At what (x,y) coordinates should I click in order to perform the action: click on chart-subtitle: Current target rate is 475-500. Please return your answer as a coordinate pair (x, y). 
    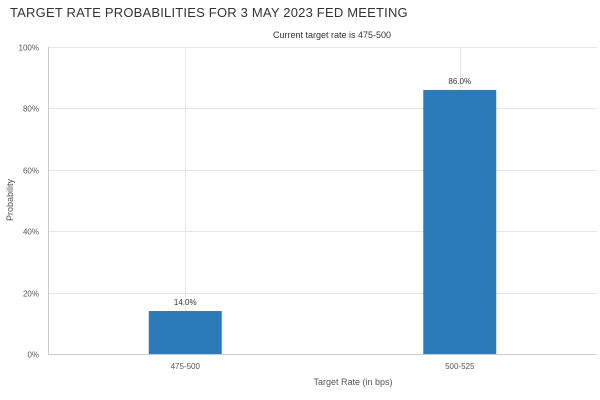
    Looking at the image, I should click on (332, 35).